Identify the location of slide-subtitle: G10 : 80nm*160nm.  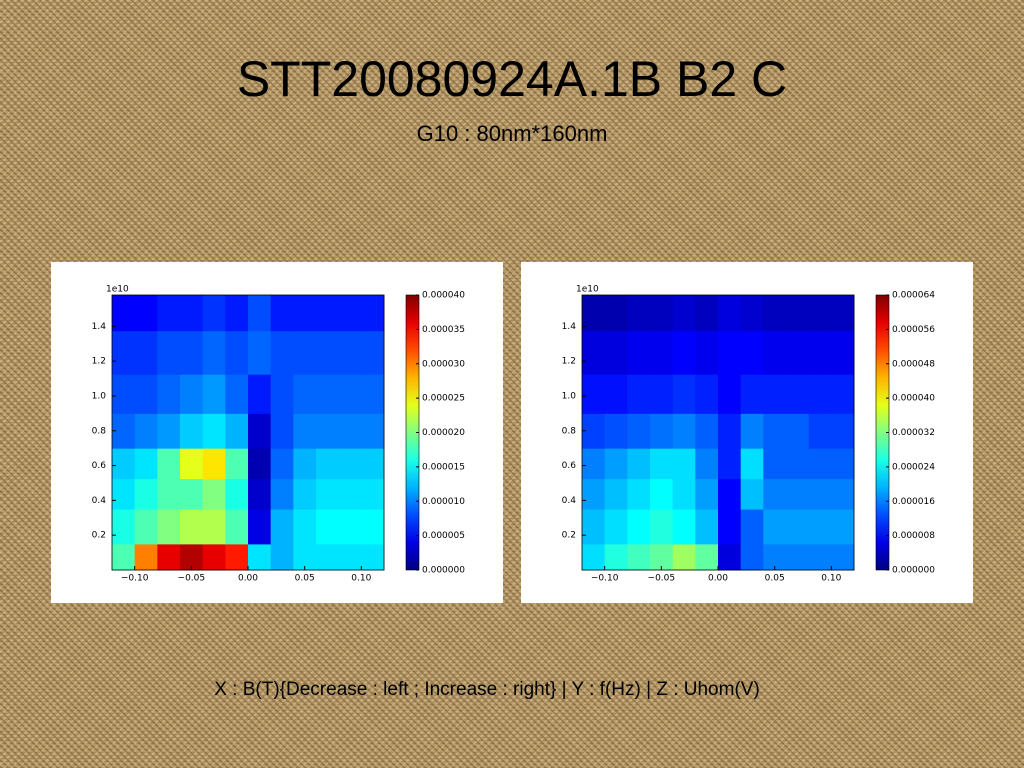
(512, 133).